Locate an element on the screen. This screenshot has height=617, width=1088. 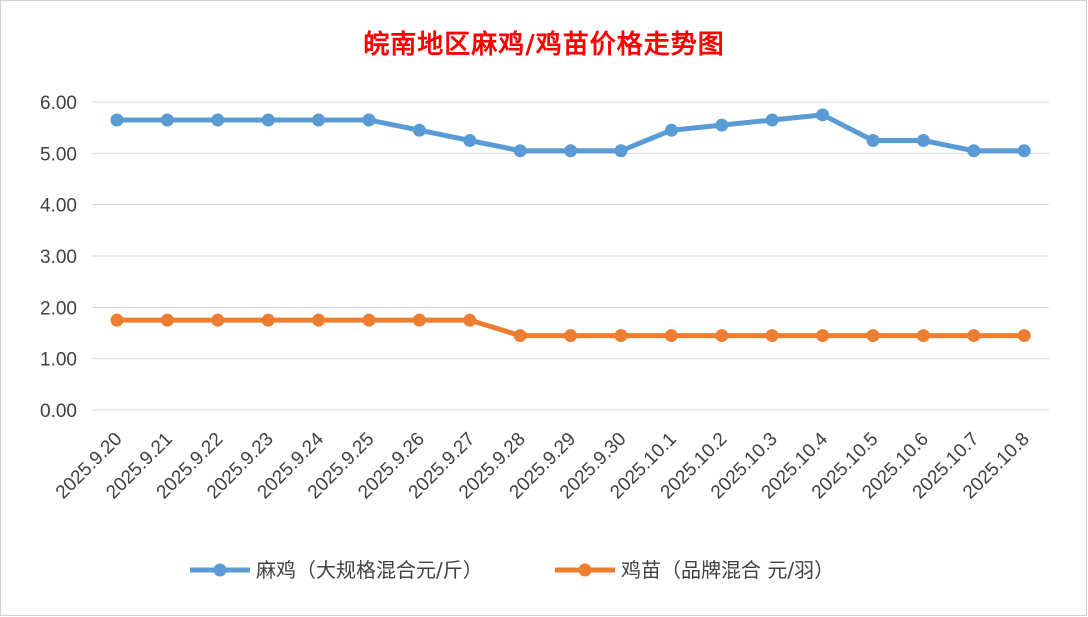
y-tick-label: 1.00 is located at coordinates (58, 360).